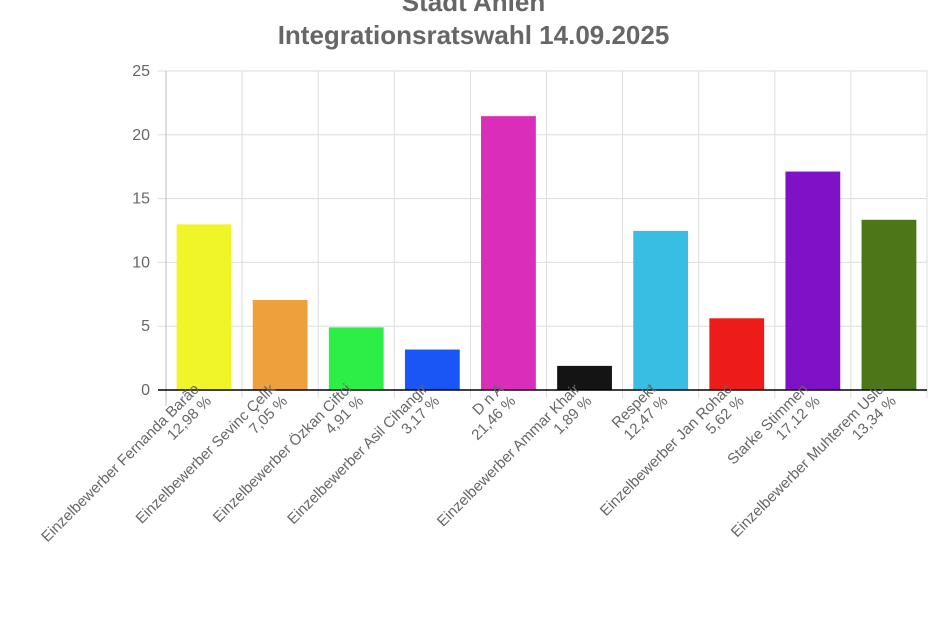 The height and width of the screenshot is (631, 947). What do you see at coordinates (145, 326) in the screenshot?
I see `y-tick-label: 5` at bounding box center [145, 326].